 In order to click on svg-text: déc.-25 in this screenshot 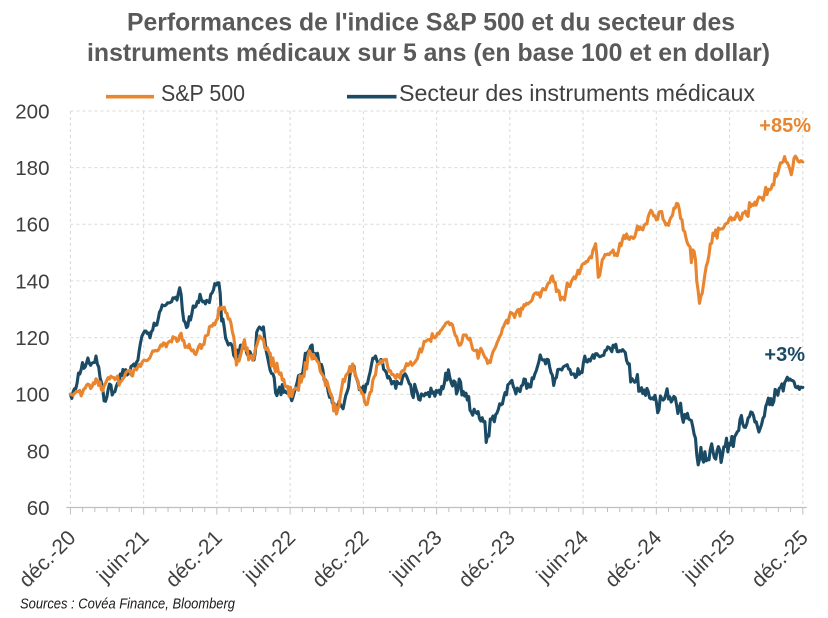, I will do `click(780, 559)`.